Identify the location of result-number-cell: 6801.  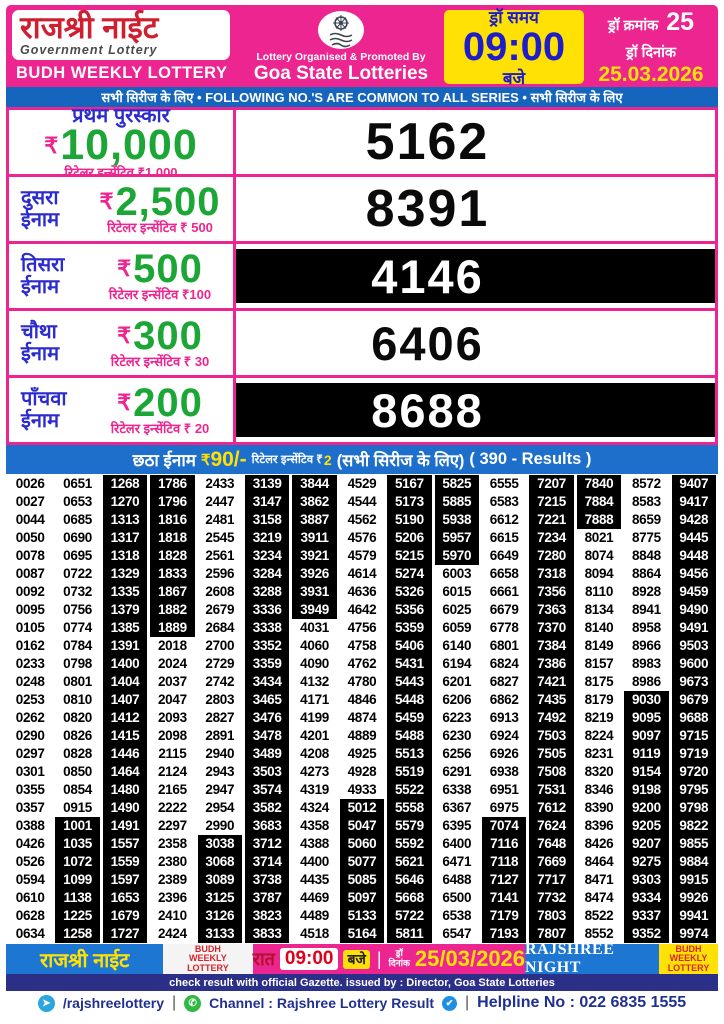
(504, 646).